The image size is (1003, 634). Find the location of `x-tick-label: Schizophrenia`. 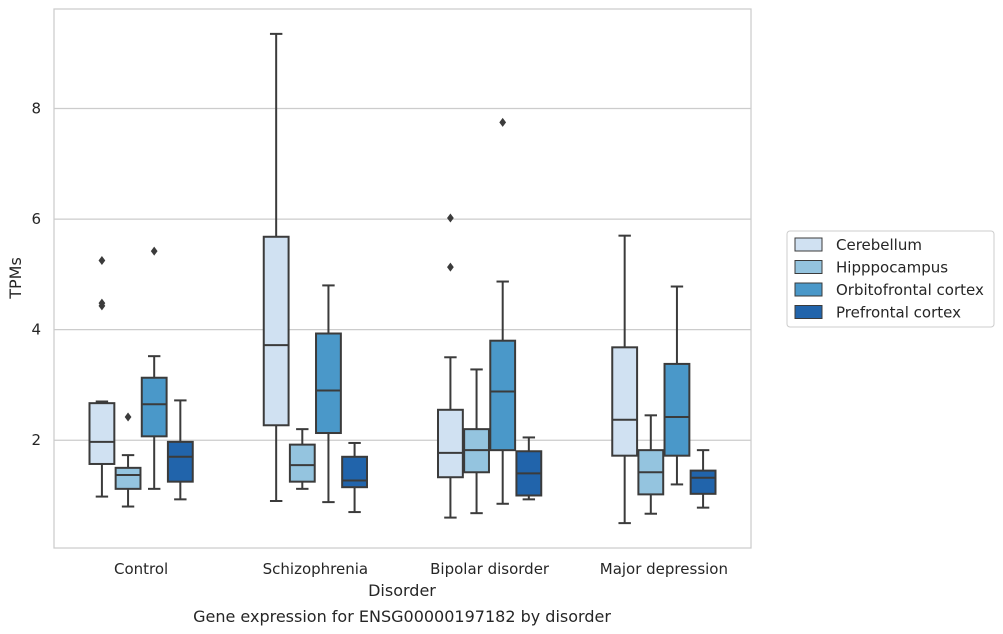

x-tick-label: Schizophrenia is located at coordinates (315, 569).